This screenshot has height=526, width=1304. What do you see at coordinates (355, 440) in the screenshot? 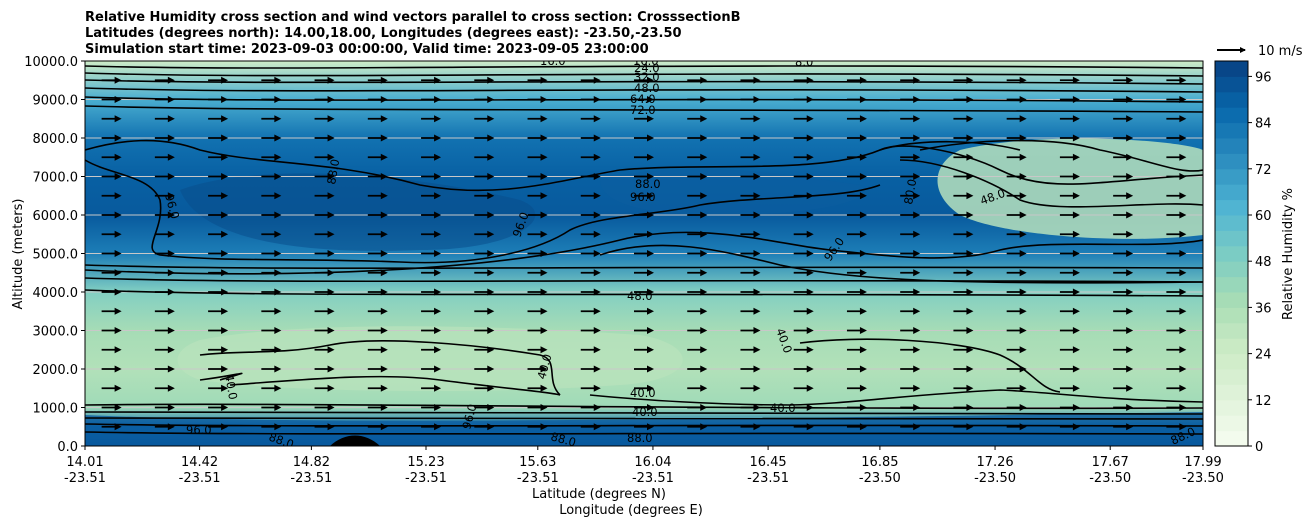
I see `terrain-spike` at bounding box center [355, 440].